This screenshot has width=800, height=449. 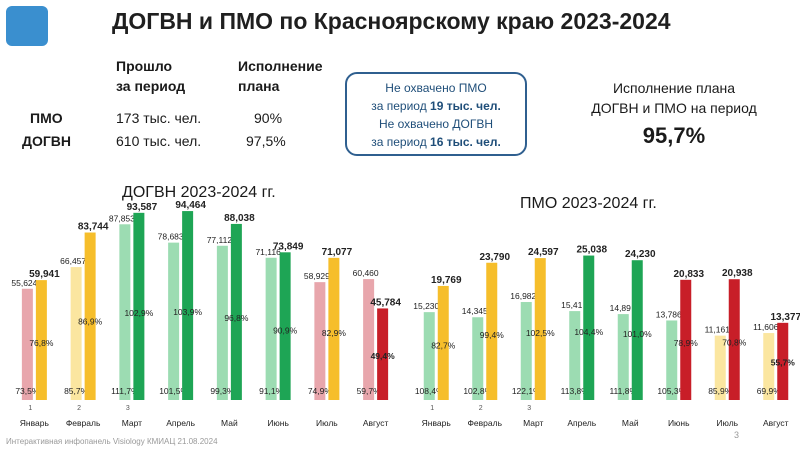 What do you see at coordinates (320, 391) in the screenshot?
I see `pct-label-dogvn-2023-7: 74,9%` at bounding box center [320, 391].